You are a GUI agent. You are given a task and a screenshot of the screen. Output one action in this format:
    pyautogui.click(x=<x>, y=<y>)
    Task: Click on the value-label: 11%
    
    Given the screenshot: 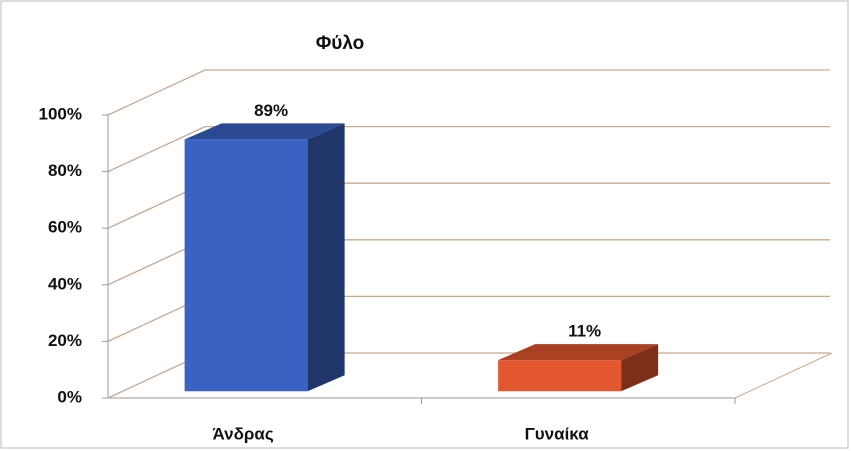 What is the action you would take?
    pyautogui.click(x=584, y=331)
    